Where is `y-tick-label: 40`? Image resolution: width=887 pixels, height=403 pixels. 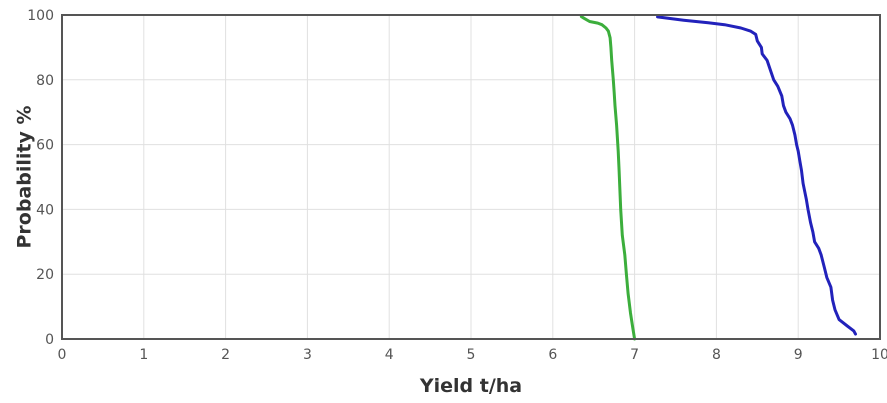 y-tick-label: 40 is located at coordinates (45, 210).